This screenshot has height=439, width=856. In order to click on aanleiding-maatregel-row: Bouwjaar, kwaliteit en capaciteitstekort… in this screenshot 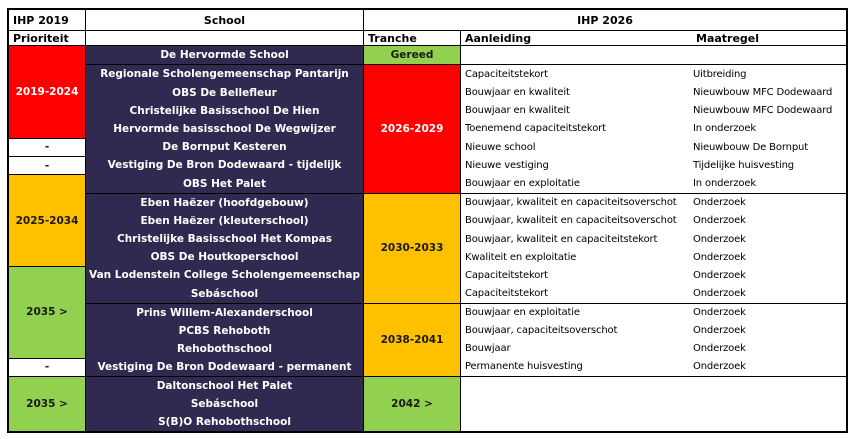, I will do `click(653, 239)`.